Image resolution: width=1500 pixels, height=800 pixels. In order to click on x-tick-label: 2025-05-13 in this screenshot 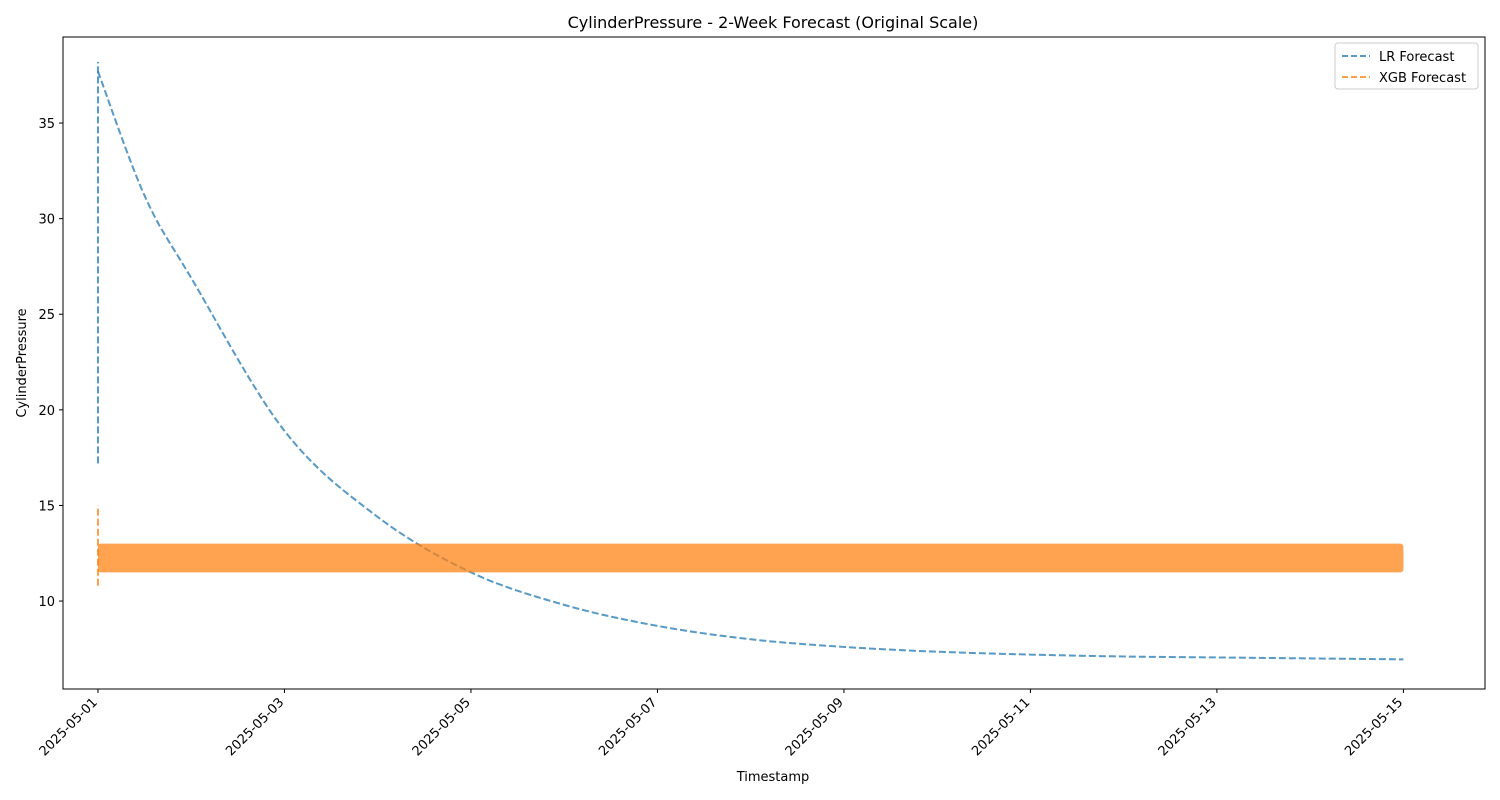, I will do `click(1188, 727)`.